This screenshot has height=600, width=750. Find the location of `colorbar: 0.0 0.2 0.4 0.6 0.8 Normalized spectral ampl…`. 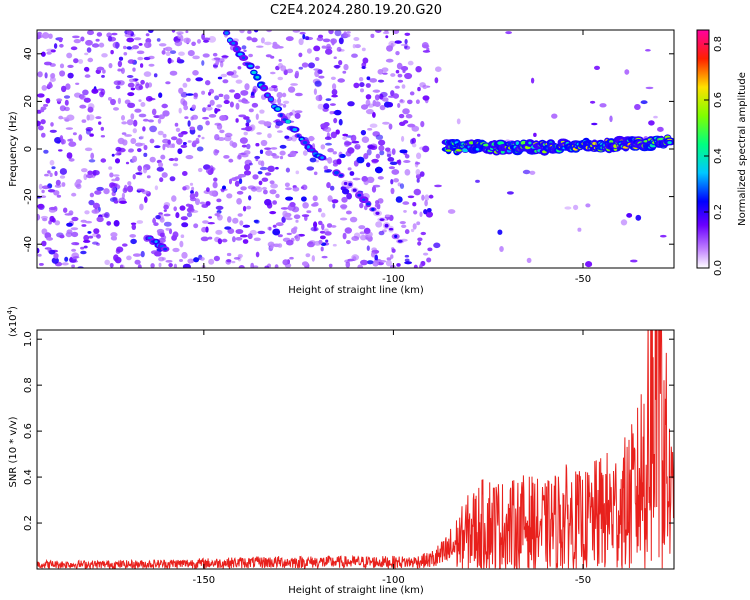

colorbar: 0.0 0.2 0.4 0.6 0.8 Normalized spectral ampl… is located at coordinates (722, 152).